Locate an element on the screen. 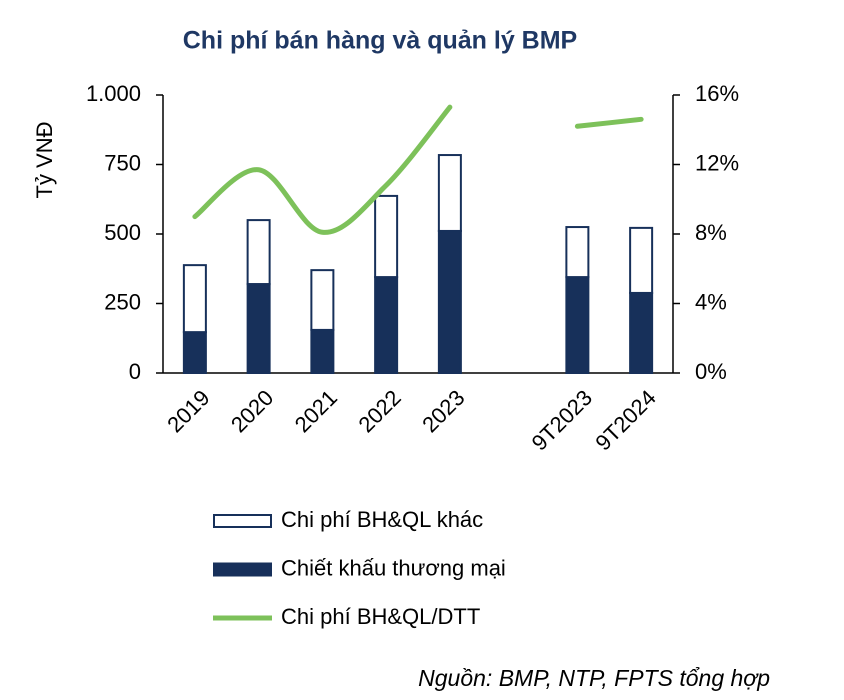 The width and height of the screenshot is (844, 700). chart-title: Chi phí bán hàng và quản lý BMP is located at coordinates (380, 41).